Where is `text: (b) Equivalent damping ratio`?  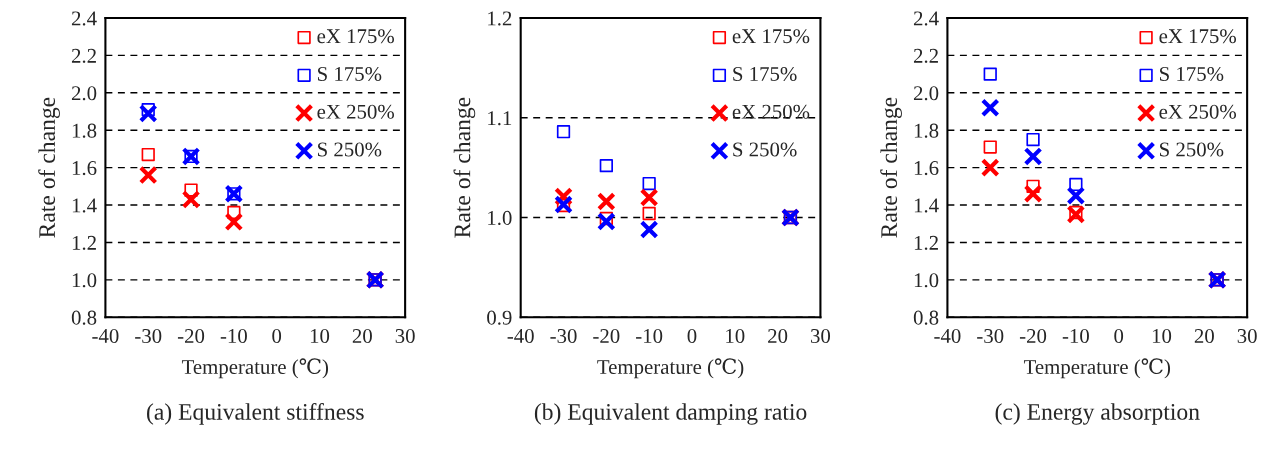 text: (b) Equivalent damping ratio is located at coordinates (670, 414).